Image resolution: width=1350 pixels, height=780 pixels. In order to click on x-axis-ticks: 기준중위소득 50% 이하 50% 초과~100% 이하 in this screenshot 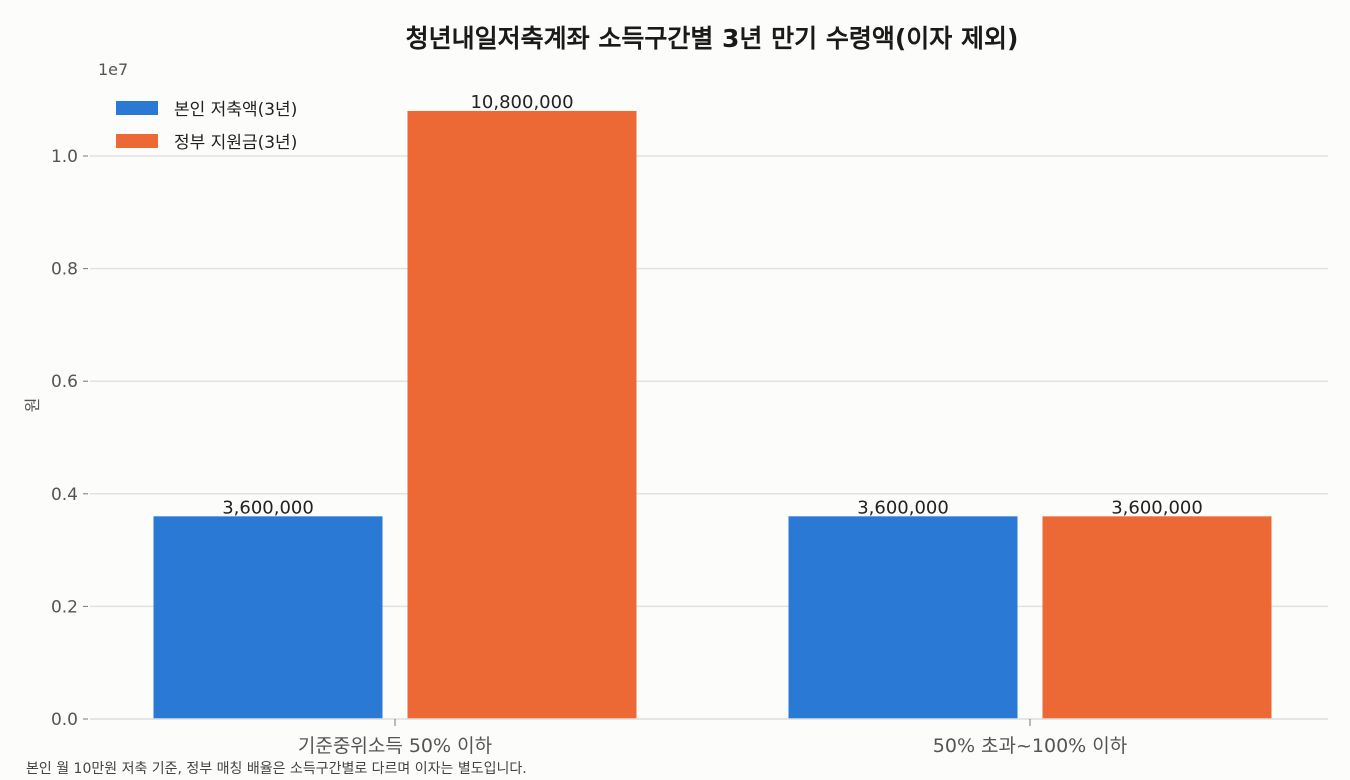, I will do `click(712, 738)`.